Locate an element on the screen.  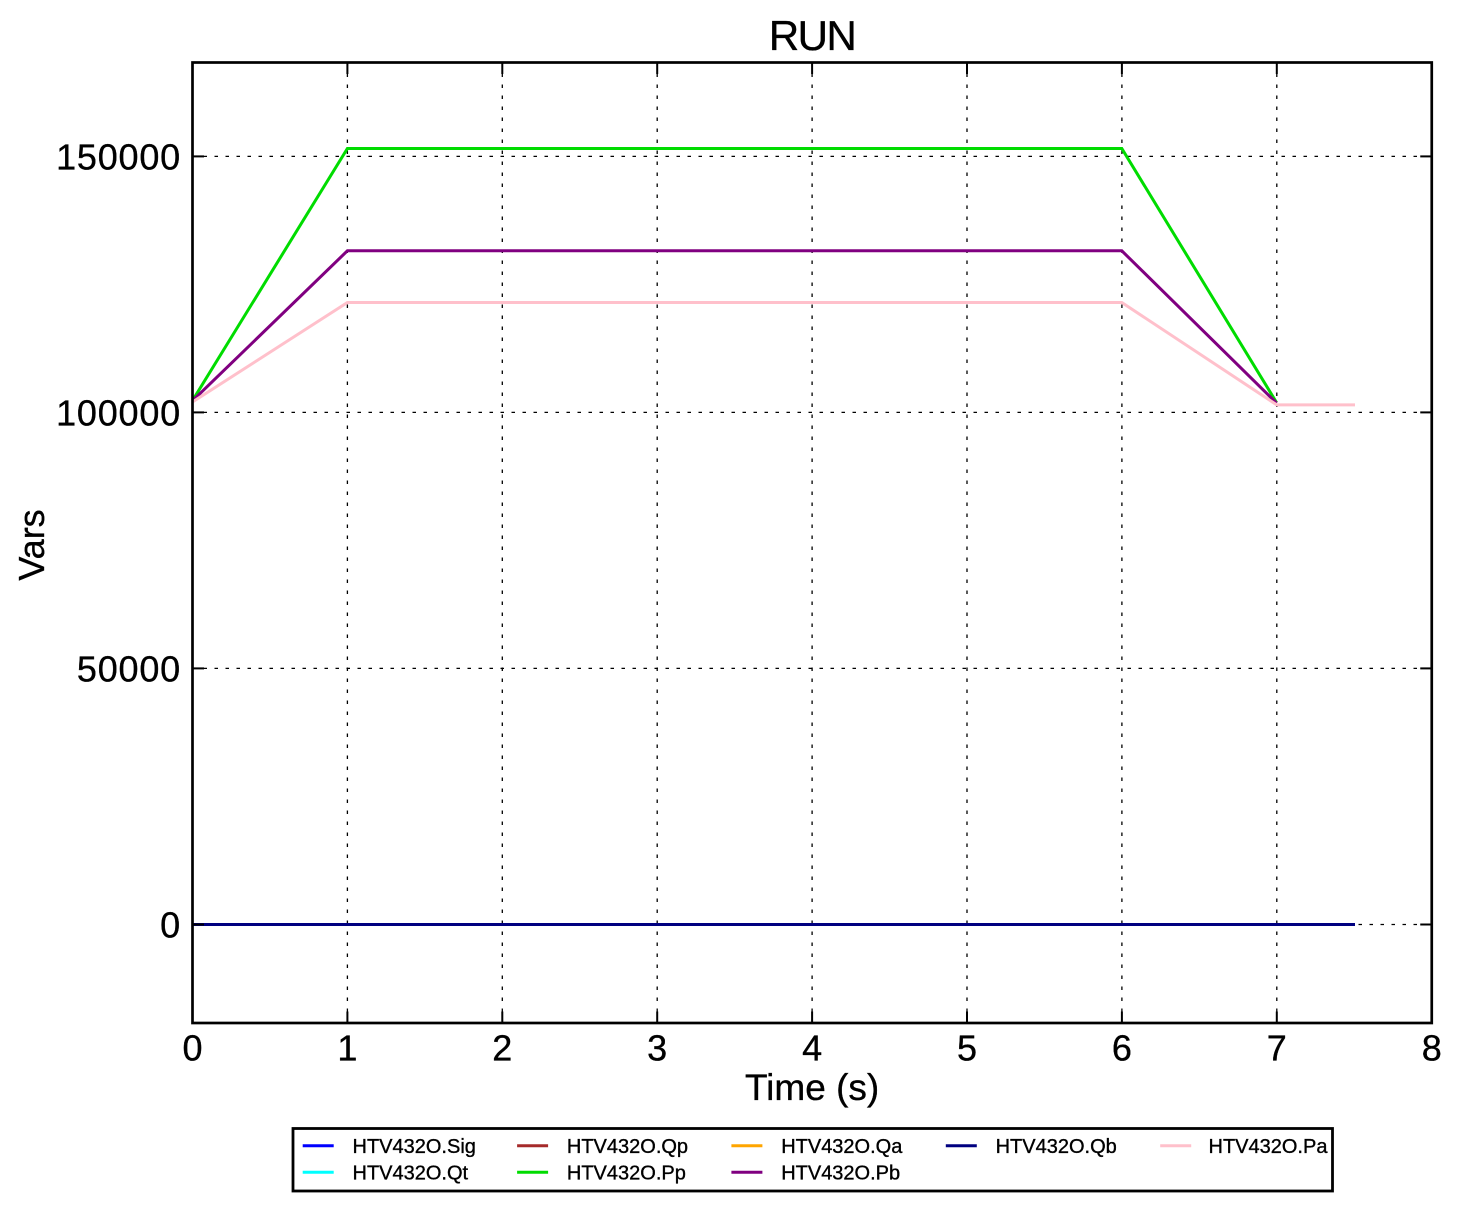
svg-text: Vars is located at coordinates (31, 544).